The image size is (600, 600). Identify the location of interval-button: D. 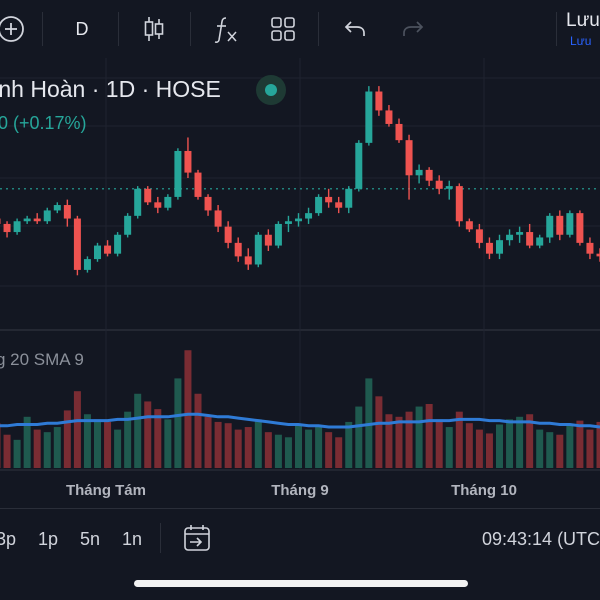
(82, 29).